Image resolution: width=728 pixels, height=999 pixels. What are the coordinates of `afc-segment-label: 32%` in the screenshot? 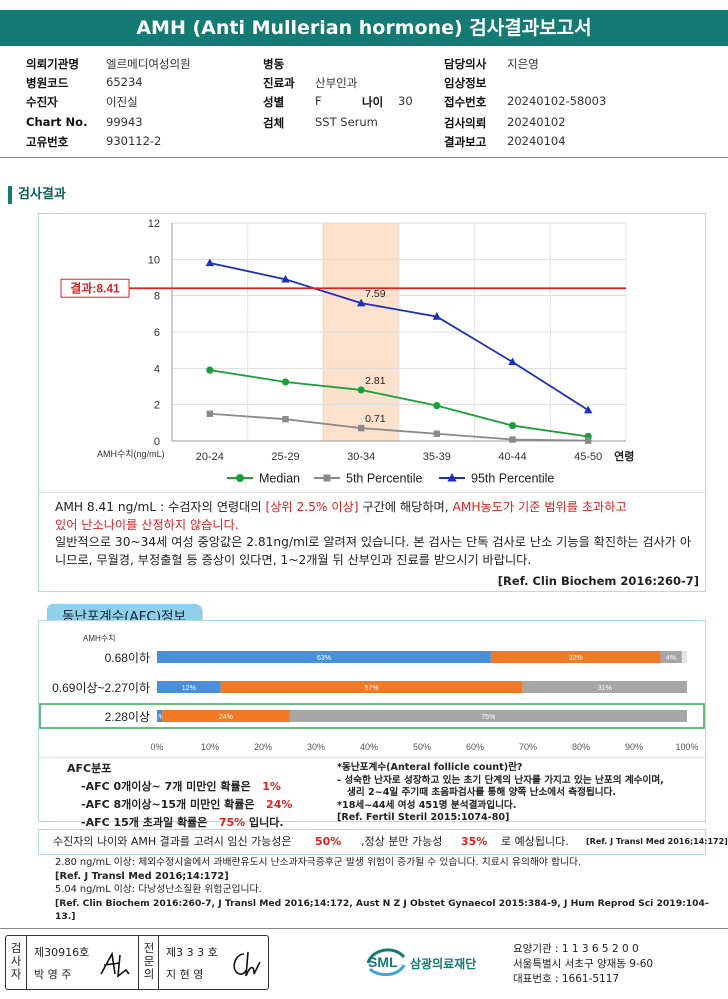 It's located at (576, 658).